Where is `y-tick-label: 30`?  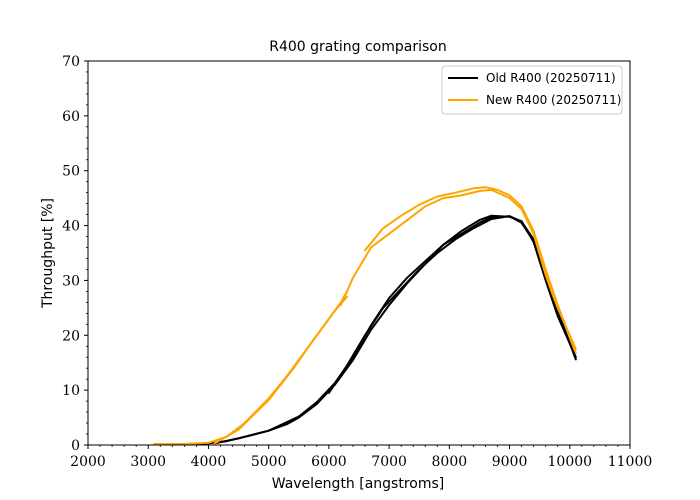
y-tick-label: 30 is located at coordinates (71, 281).